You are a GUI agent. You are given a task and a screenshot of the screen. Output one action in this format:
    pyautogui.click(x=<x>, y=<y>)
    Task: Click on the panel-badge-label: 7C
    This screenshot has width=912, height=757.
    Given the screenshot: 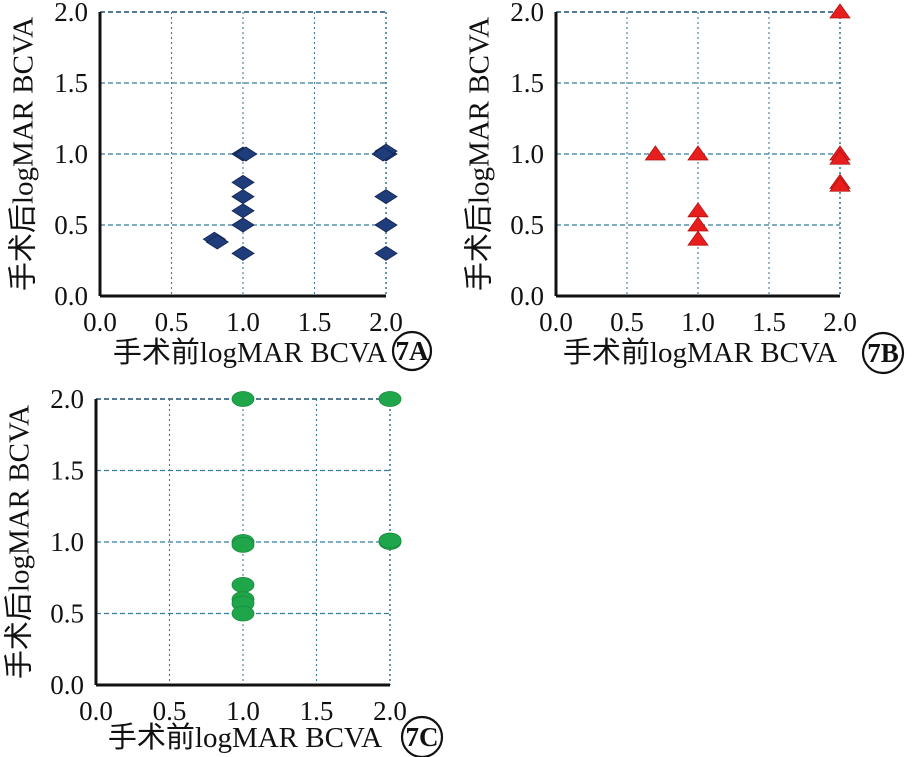 What is the action you would take?
    pyautogui.click(x=422, y=737)
    